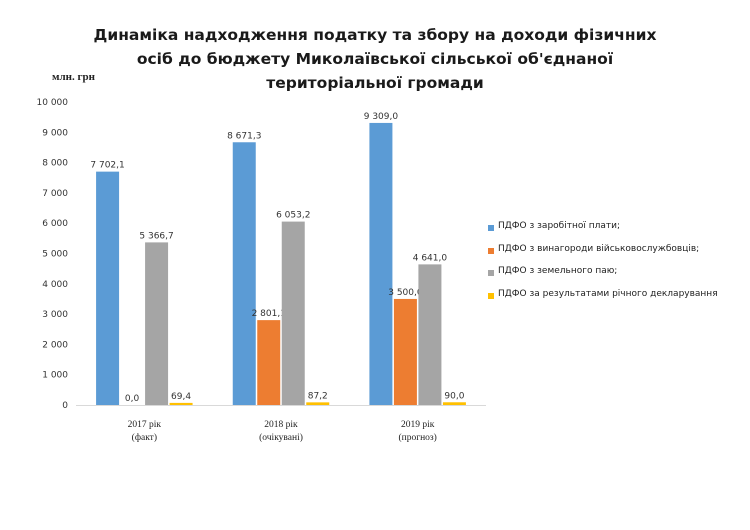 The width and height of the screenshot is (750, 530). Describe the element at coordinates (418, 425) in the screenshot. I see `x-tick-label: 2019 рік` at that location.